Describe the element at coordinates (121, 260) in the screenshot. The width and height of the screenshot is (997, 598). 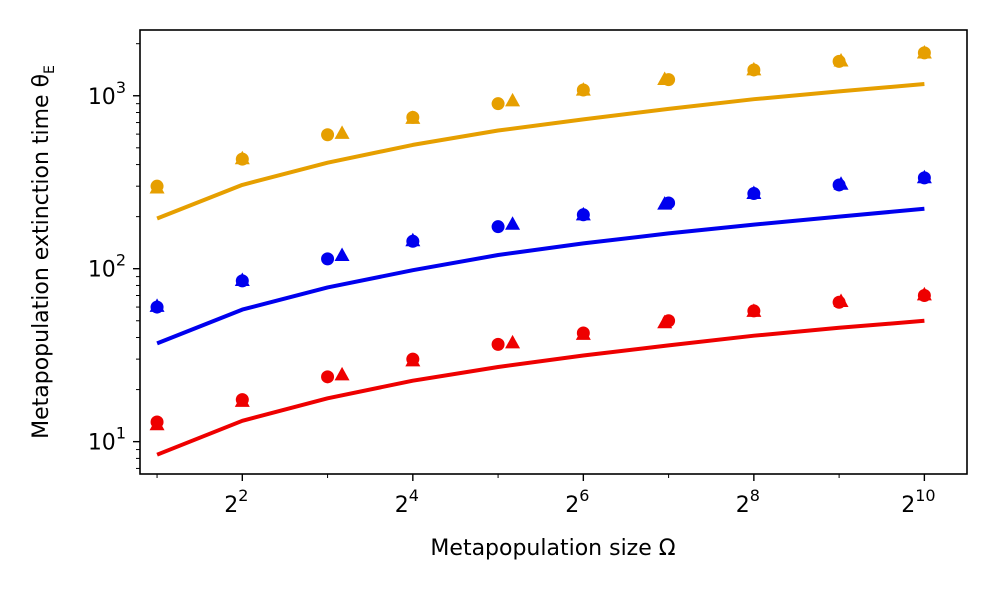
I see `y-tick-exponent: 2` at that location.